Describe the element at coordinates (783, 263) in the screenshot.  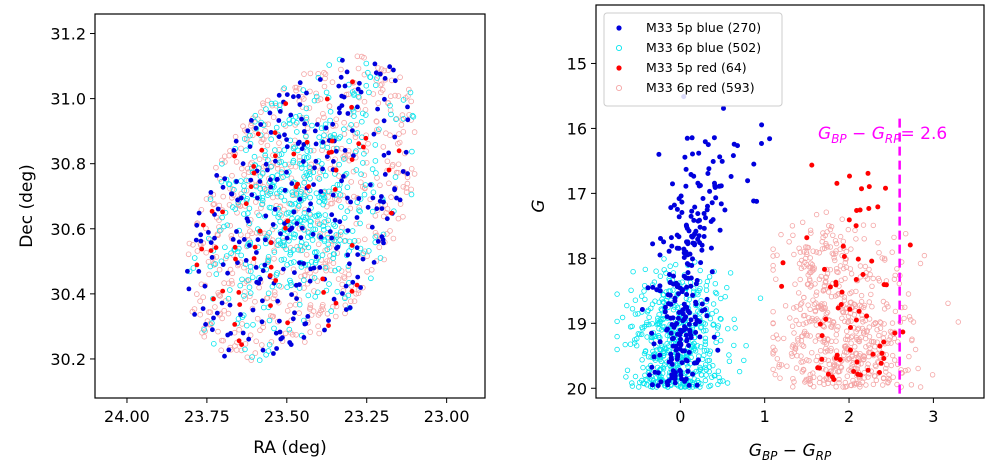
I see `panel2-point-m33-5p-red` at that location.